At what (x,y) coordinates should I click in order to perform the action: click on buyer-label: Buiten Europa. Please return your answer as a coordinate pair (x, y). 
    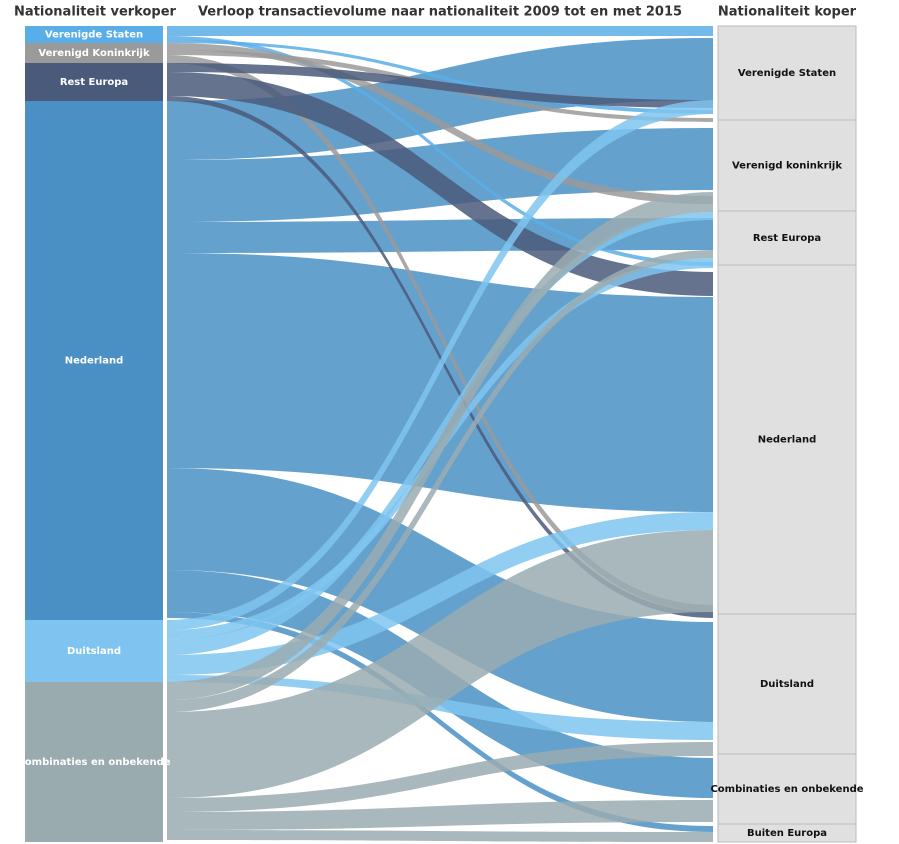
    Looking at the image, I should click on (787, 833).